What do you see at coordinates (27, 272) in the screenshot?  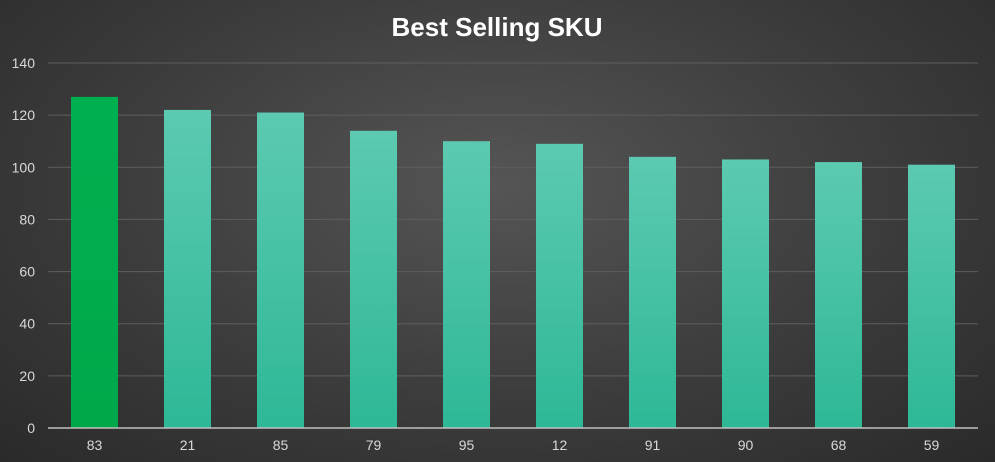 I see `y-tick-label: 60` at bounding box center [27, 272].